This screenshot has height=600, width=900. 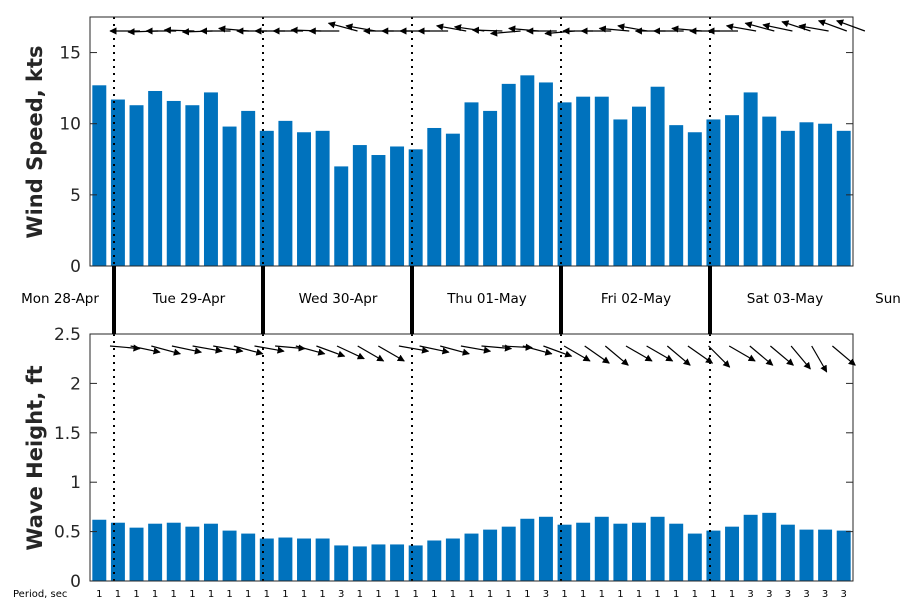 I want to click on day-label: Wed 30-Apr, so click(x=338, y=299).